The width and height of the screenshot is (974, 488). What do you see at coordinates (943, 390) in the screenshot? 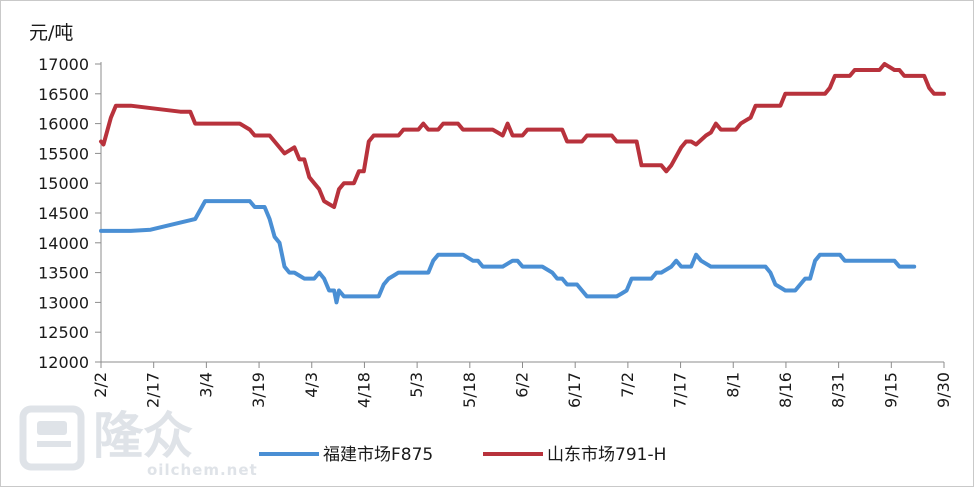
I see `x-tick-label: 9/30` at bounding box center [943, 390].